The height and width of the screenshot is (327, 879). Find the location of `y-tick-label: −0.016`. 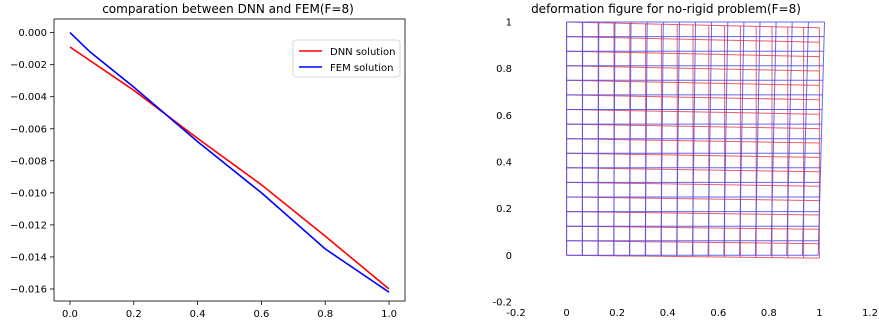

y-tick-label: −0.016 is located at coordinates (28, 289).